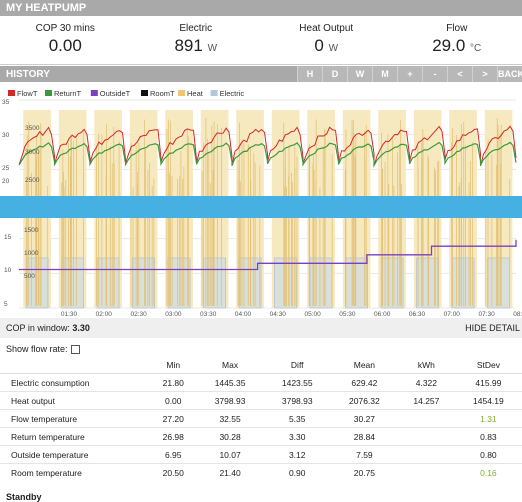 Image resolution: width=522 pixels, height=502 pixels. Describe the element at coordinates (312, 314) in the screenshot. I see `x-tick-label: 05:00` at that location.